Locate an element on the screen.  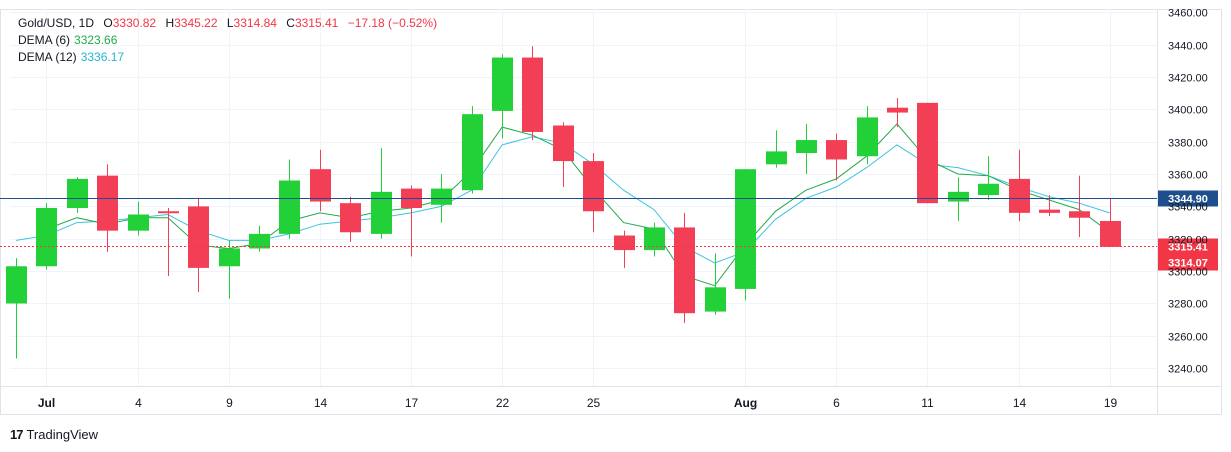
brand-name: TradingView is located at coordinates (62, 434).